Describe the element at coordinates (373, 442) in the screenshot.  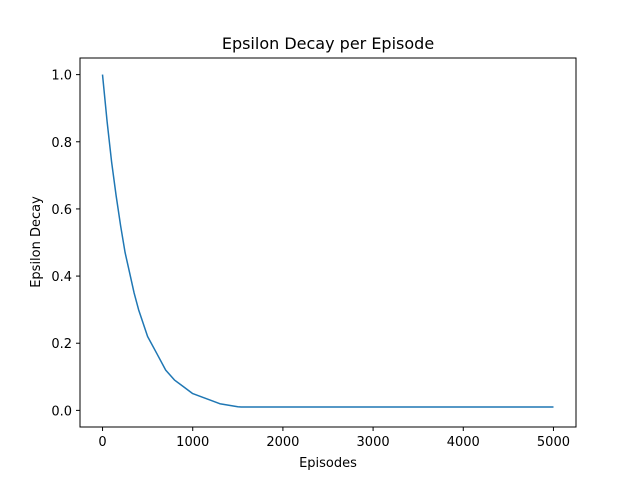
I see `x-tick-label: 3000` at that location.